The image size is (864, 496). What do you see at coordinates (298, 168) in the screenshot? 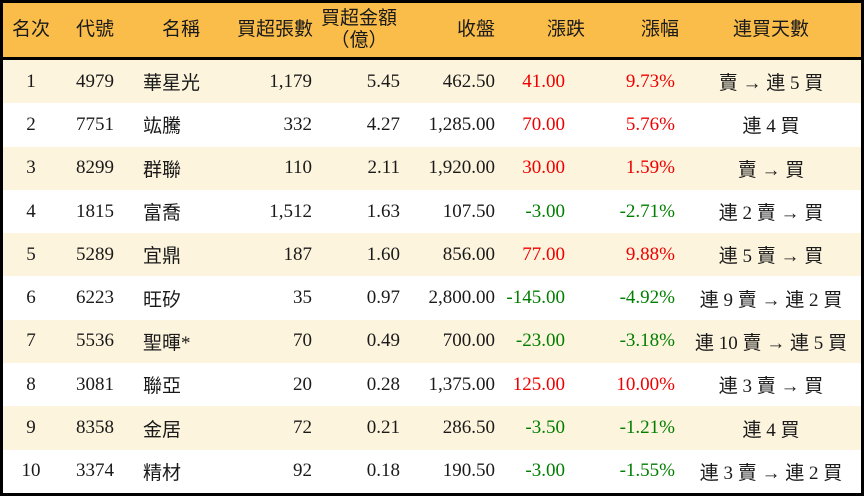
I see `buy-volume-cell: 110` at bounding box center [298, 168].